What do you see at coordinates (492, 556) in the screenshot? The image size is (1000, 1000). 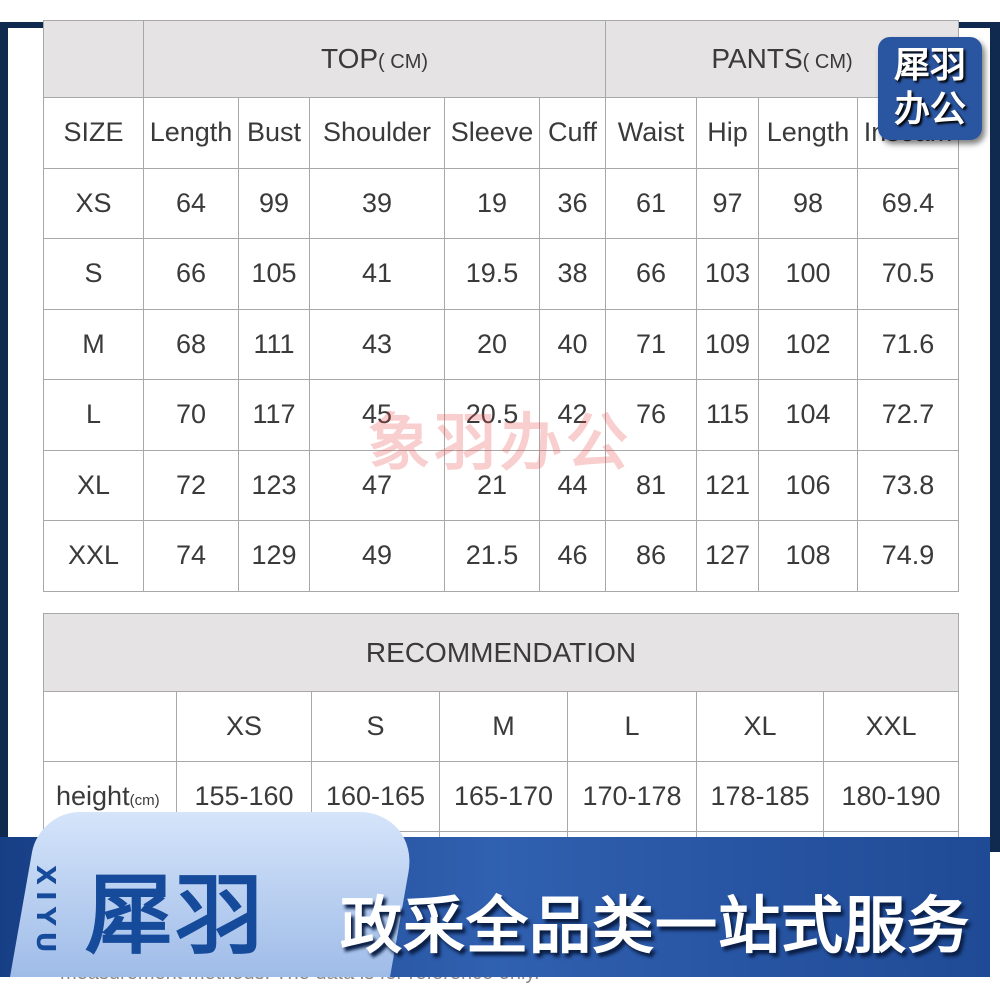 I see `measurement-cell: 21.5` at bounding box center [492, 556].